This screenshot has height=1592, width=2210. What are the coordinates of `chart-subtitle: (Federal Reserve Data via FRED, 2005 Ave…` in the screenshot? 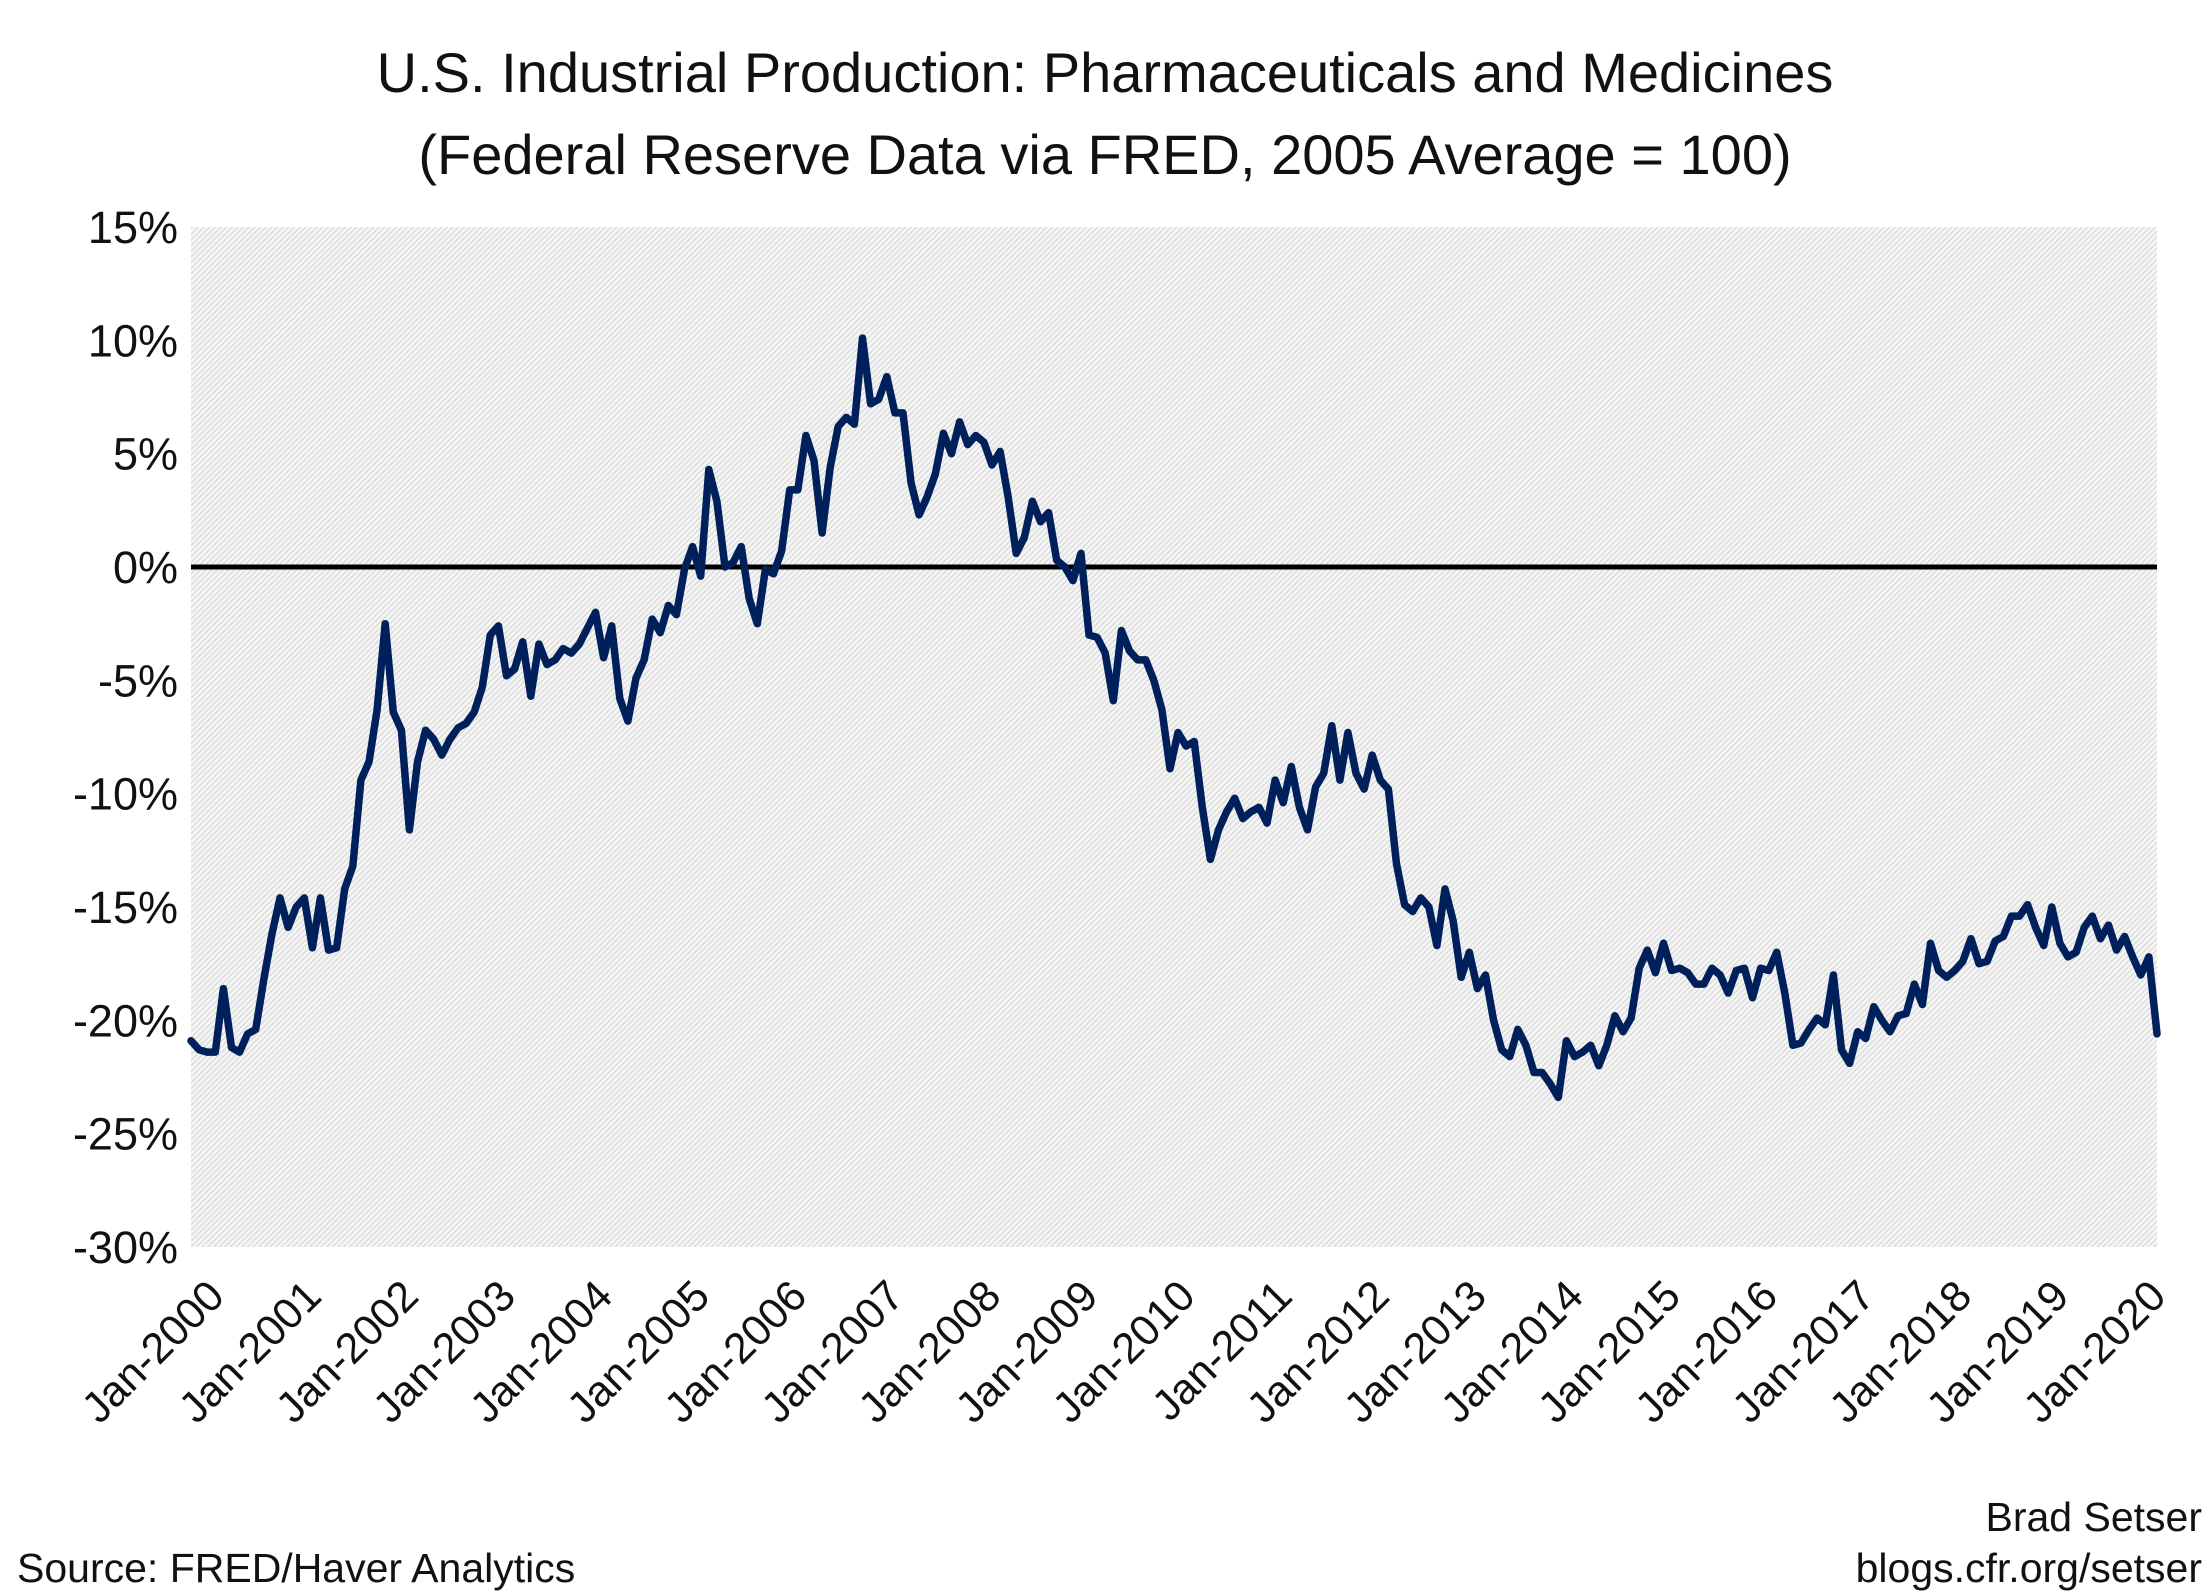 It's located at (1105, 154).